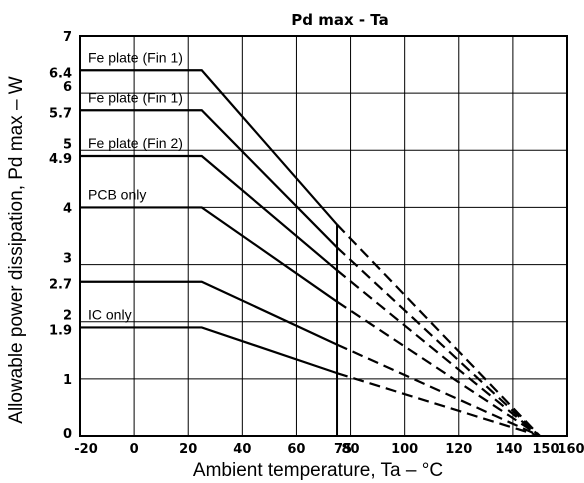 Image resolution: width=584 pixels, height=483 pixels. What do you see at coordinates (67, 37) in the screenshot?
I see `y-tick-label: 7` at bounding box center [67, 37].